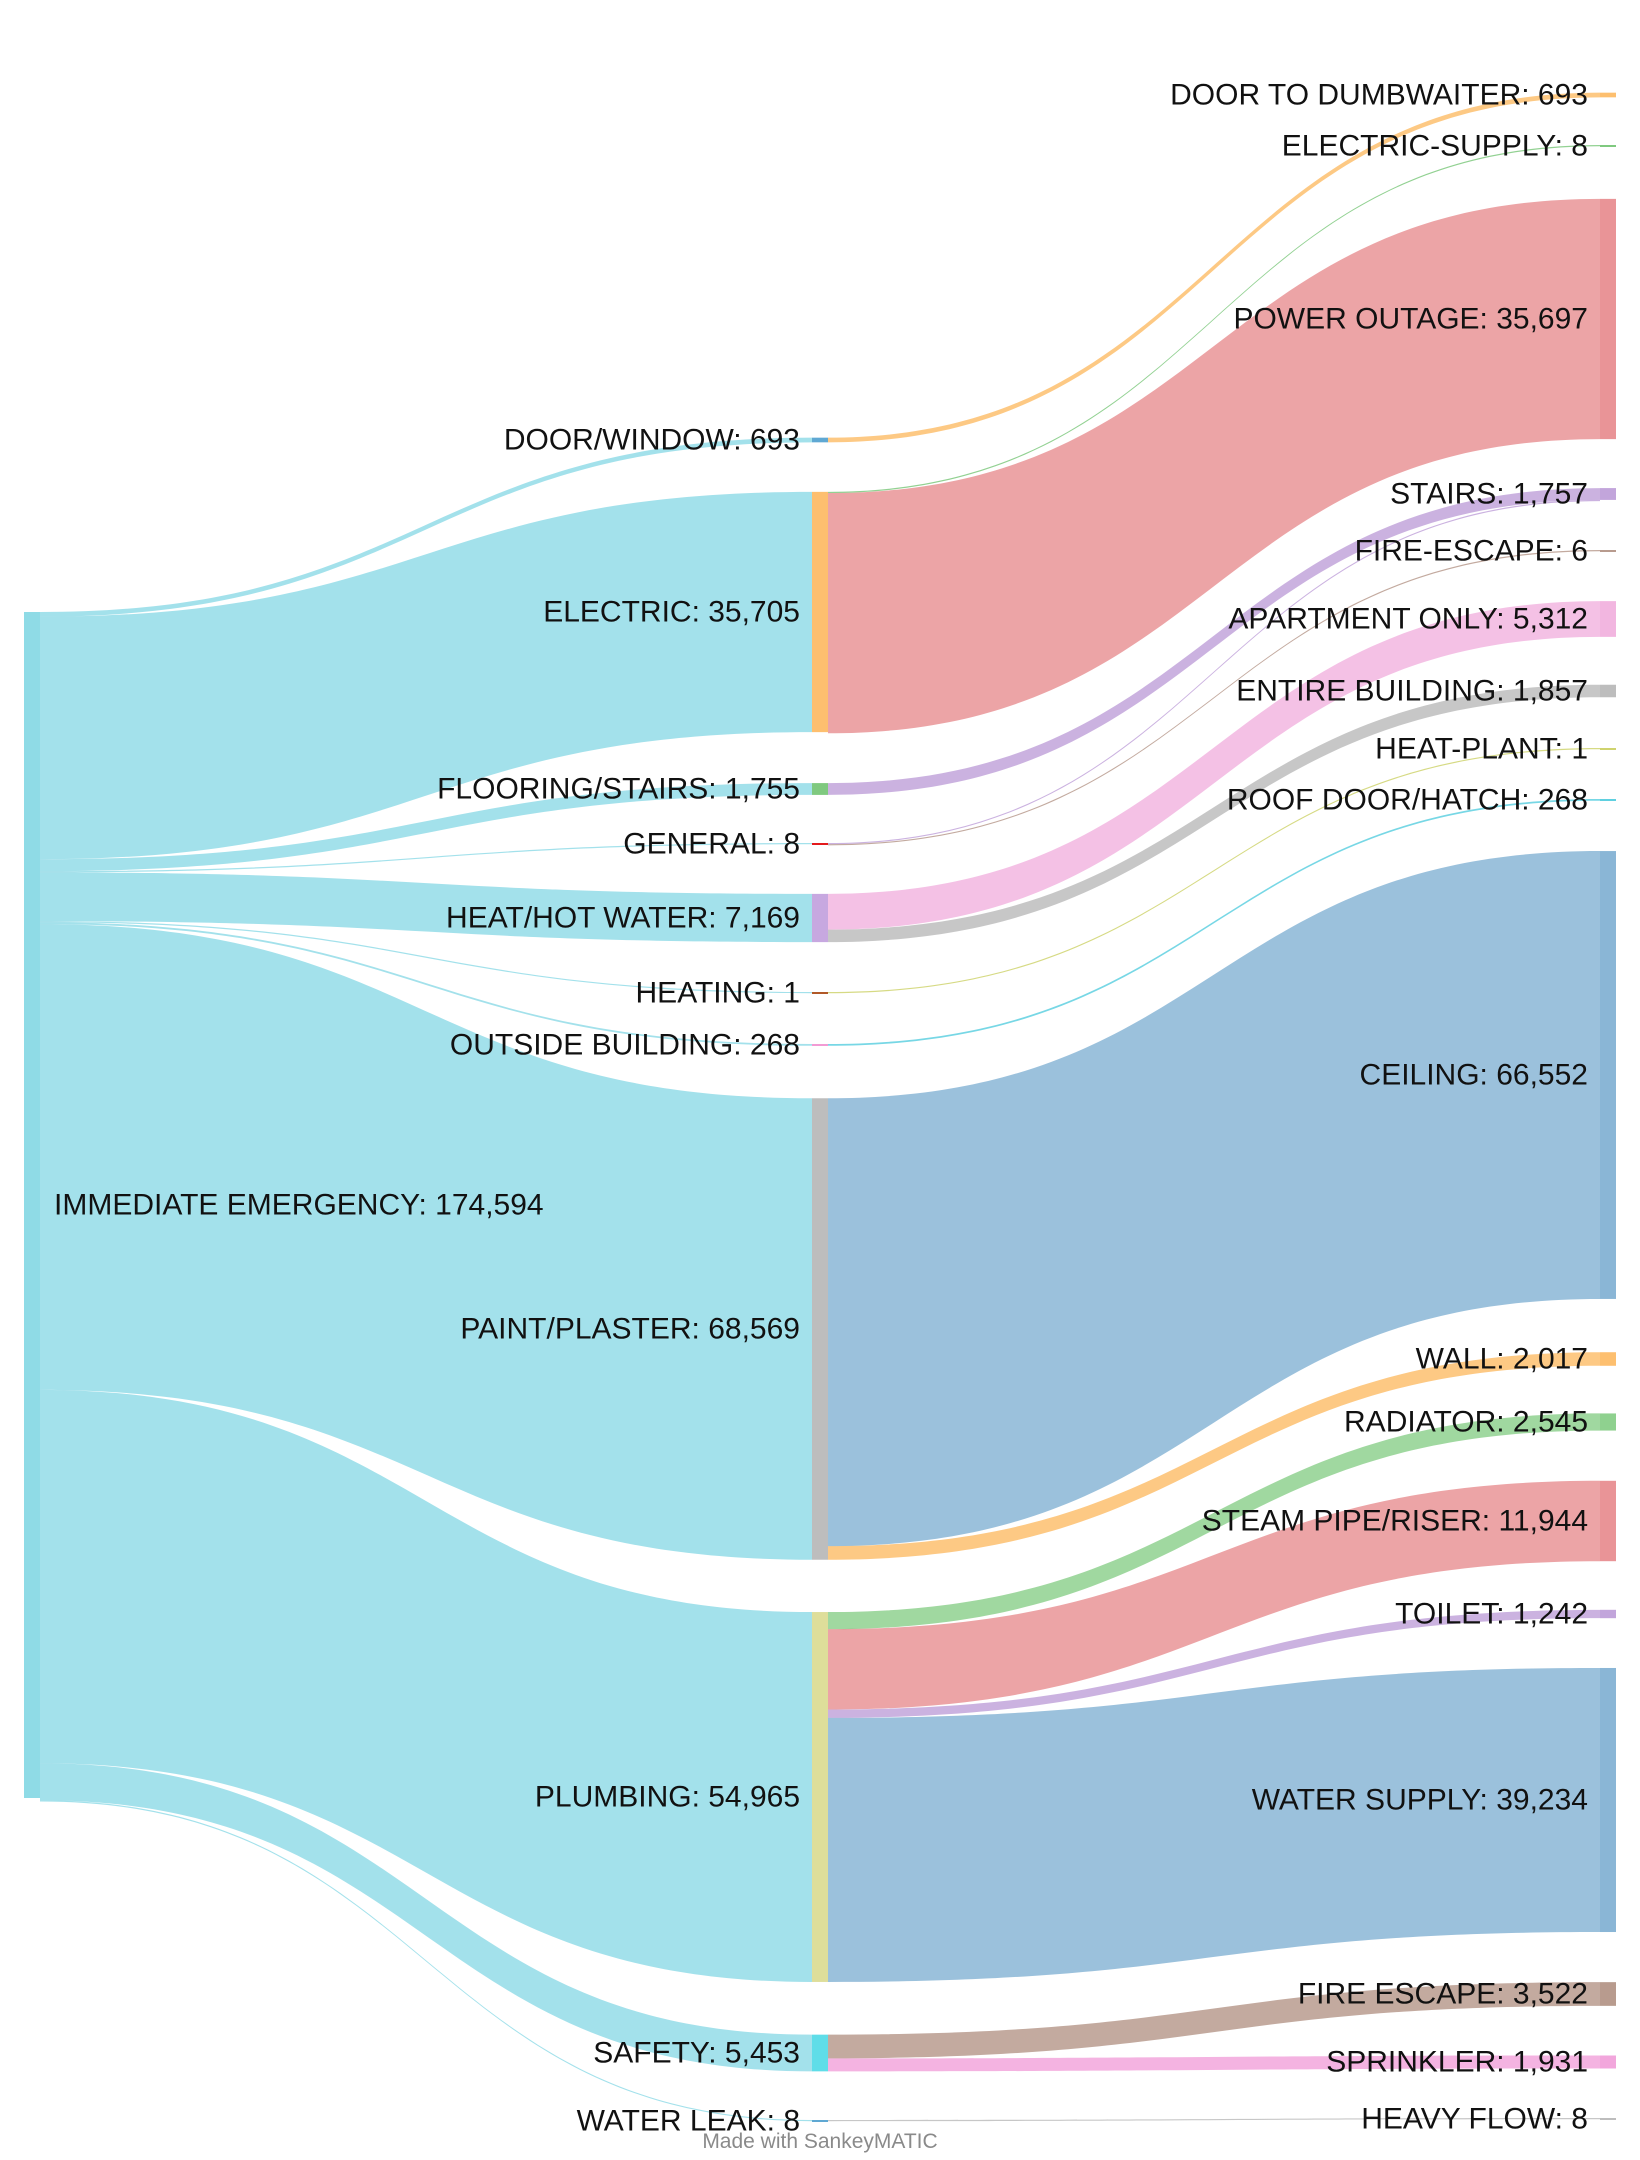 The width and height of the screenshot is (1640, 2160). Describe the element at coordinates (1502, 1359) in the screenshot. I see `label-wall: WALL: 2,017` at that location.